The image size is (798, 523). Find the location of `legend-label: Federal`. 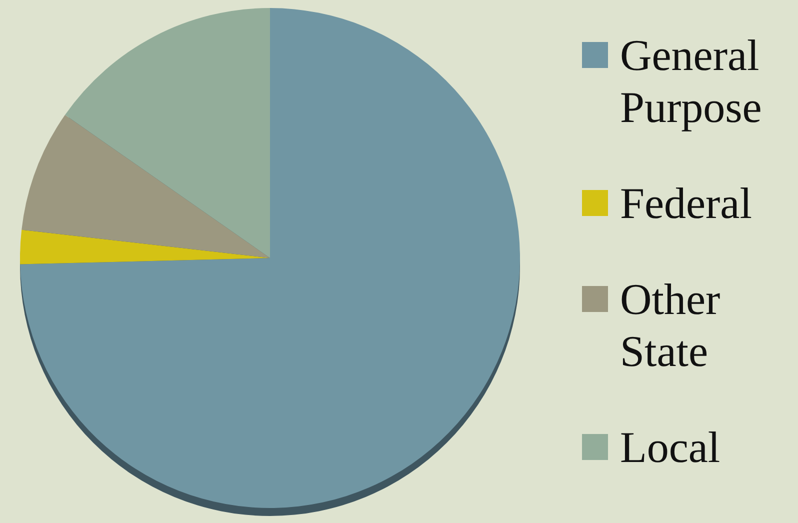

legend-label: Federal is located at coordinates (686, 203).